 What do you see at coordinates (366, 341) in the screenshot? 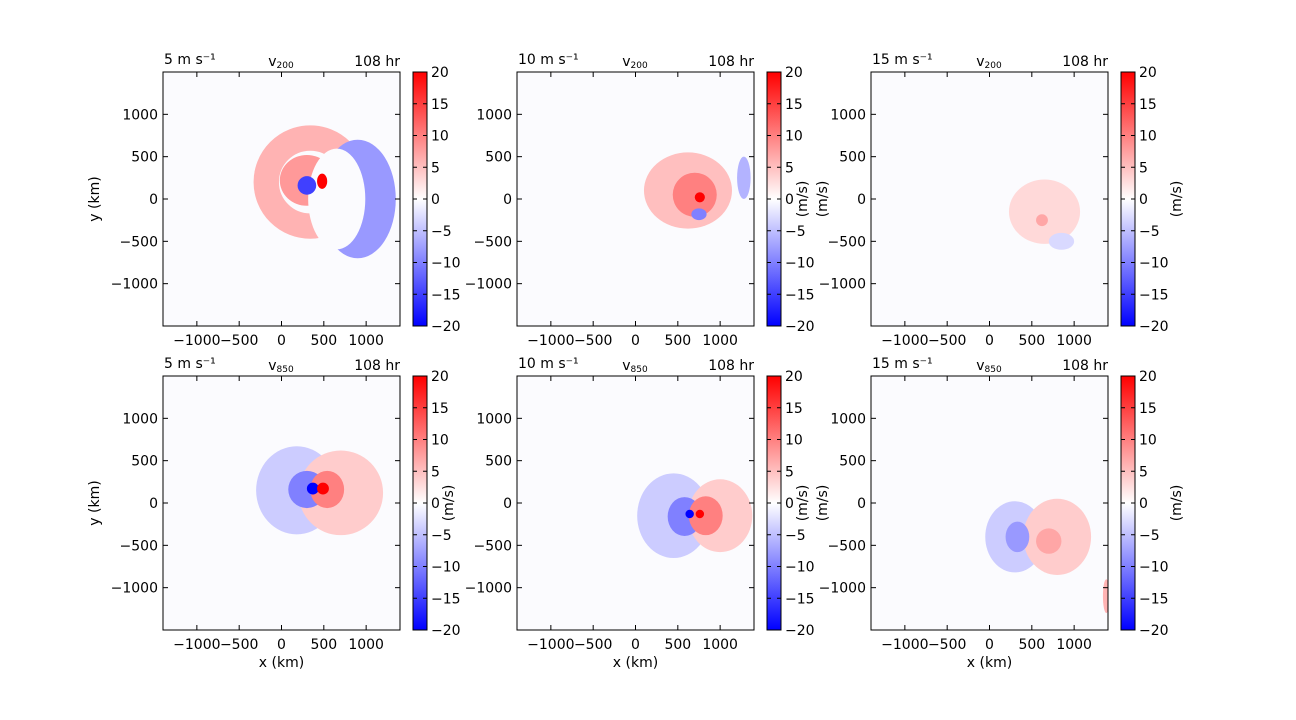
I see `x-tick-label: 1000` at bounding box center [366, 341].